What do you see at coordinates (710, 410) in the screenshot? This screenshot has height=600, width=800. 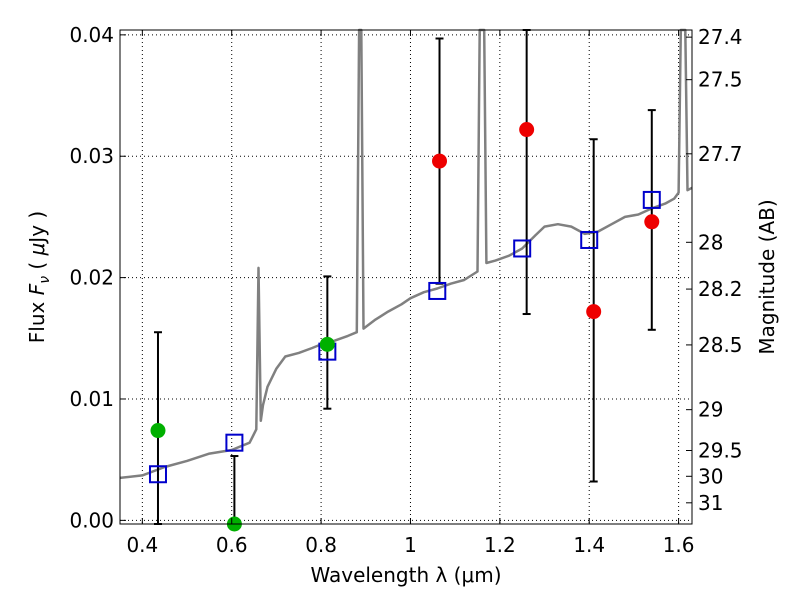 I see `mag-tick-label: 29` at bounding box center [710, 410].